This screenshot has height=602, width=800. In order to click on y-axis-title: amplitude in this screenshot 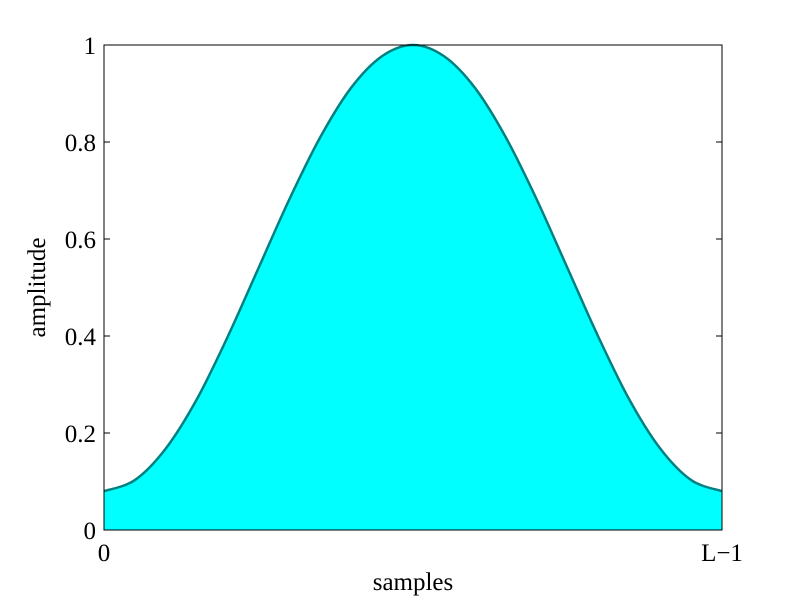, I will do `click(37, 288)`.